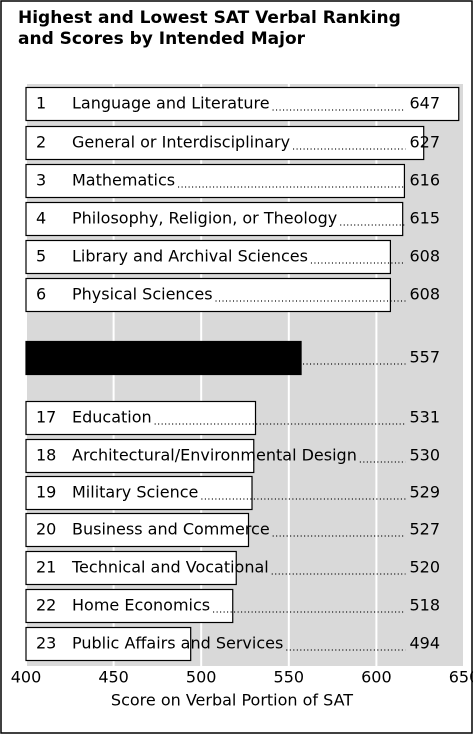 The image size is (473, 734). I want to click on value-label: 615, so click(424, 218).